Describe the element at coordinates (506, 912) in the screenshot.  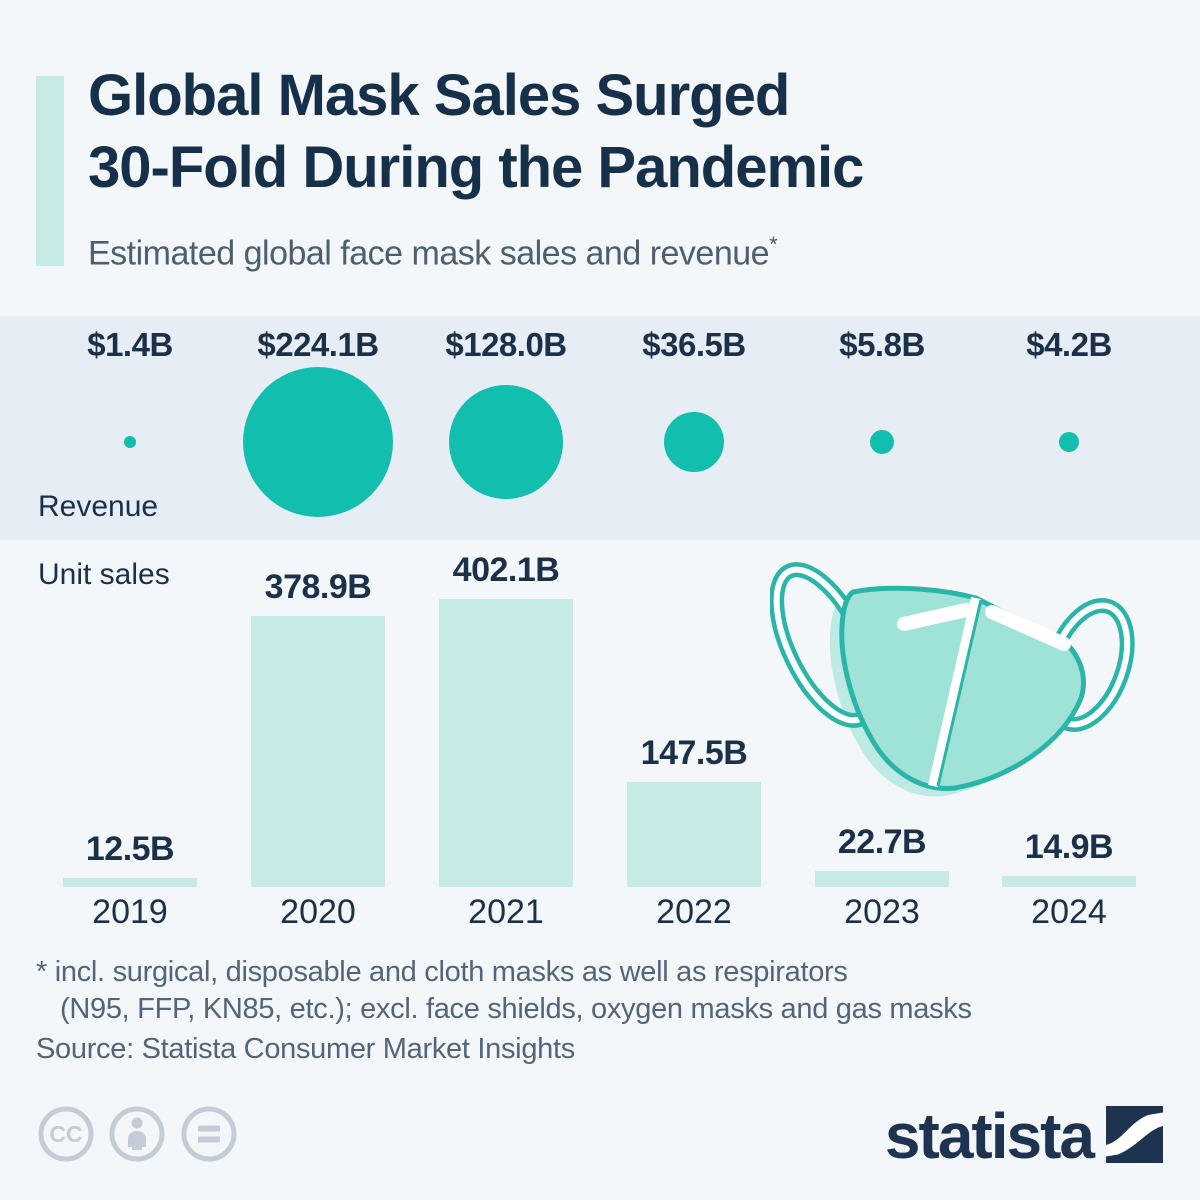
I see `year-label: 2021` at that location.